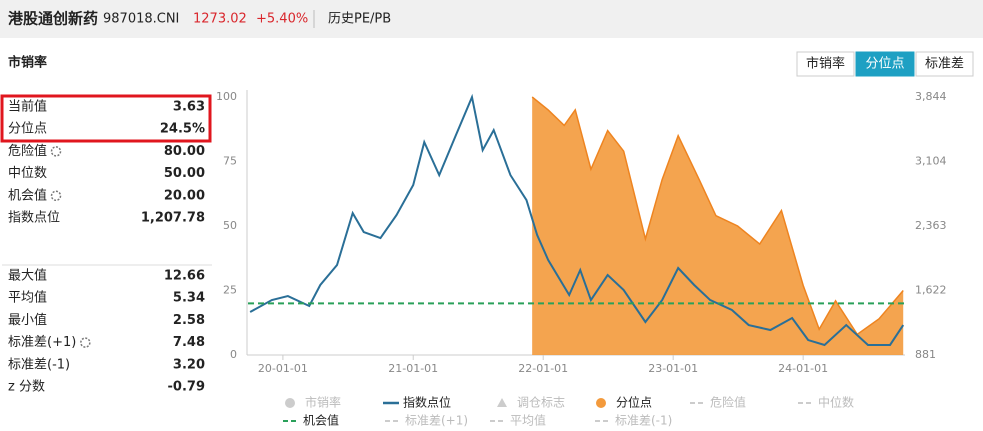 The height and width of the screenshot is (431, 983). Describe the element at coordinates (173, 218) in the screenshot. I see `stat-value: 1,207.78` at that location.